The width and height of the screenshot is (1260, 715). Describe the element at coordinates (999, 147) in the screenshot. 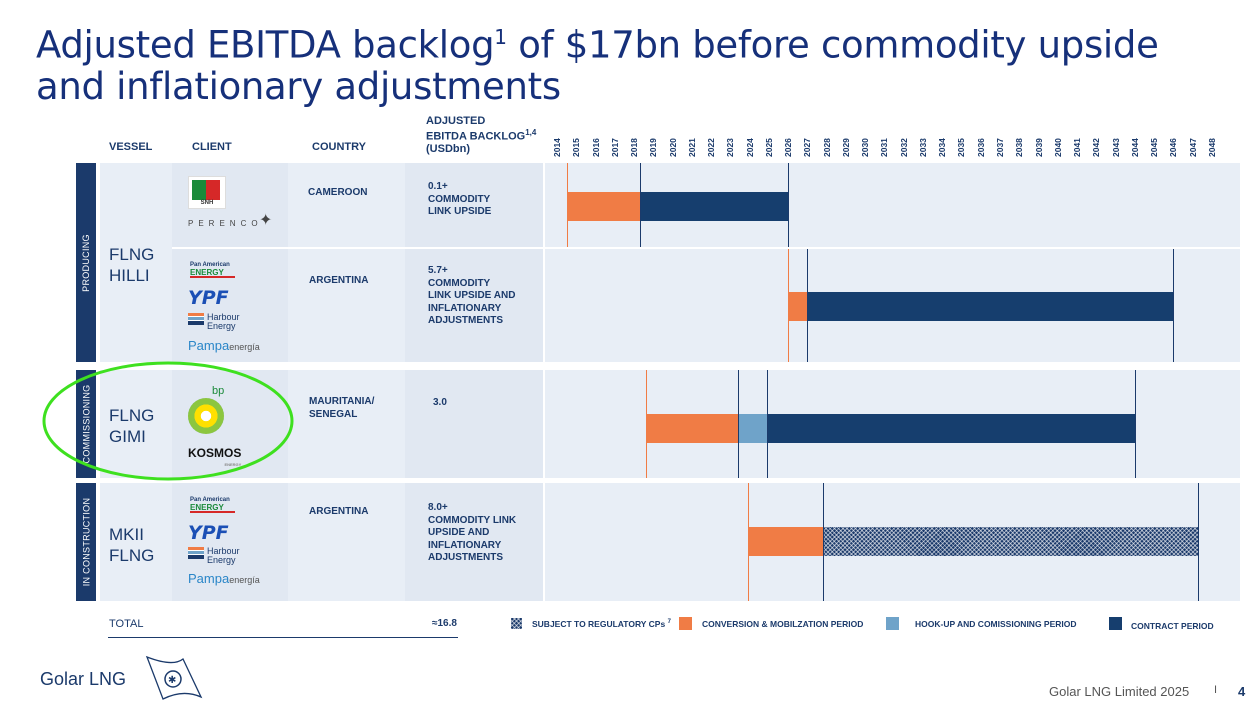

I see `year-tick-2037: 2037` at that location.